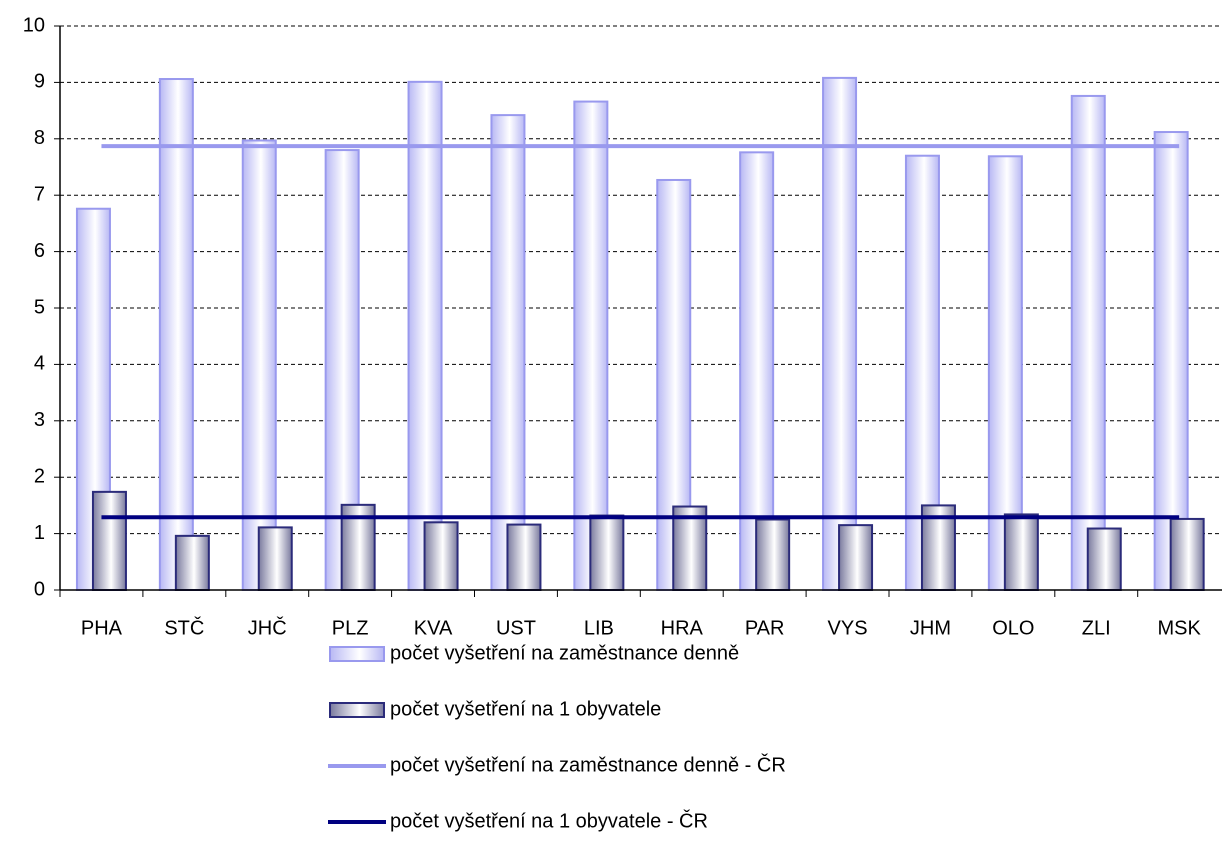 Image resolution: width=1222 pixels, height=854 pixels. Describe the element at coordinates (39, 420) in the screenshot. I see `y-tick-label: 3` at that location.